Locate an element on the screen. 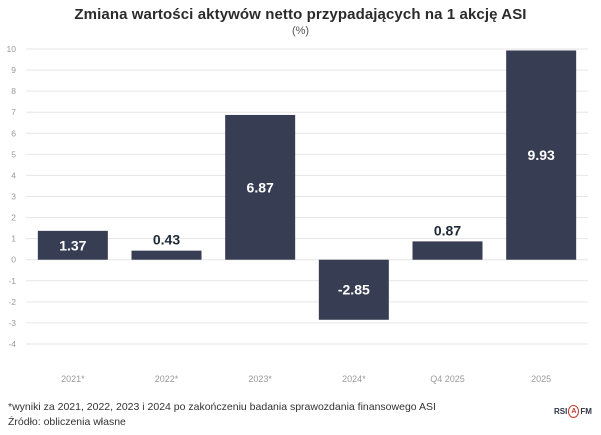 The image size is (601, 435). data-label: 6.87 is located at coordinates (260, 187).